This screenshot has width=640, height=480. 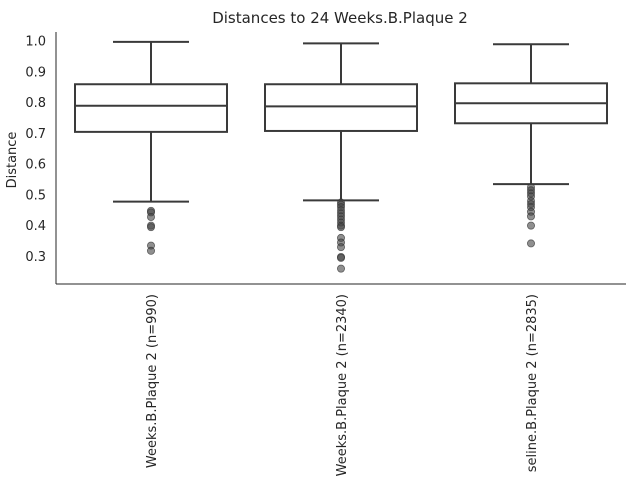 What do you see at coordinates (35, 257) in the screenshot?
I see `y-tick-label: 0.3` at bounding box center [35, 257].